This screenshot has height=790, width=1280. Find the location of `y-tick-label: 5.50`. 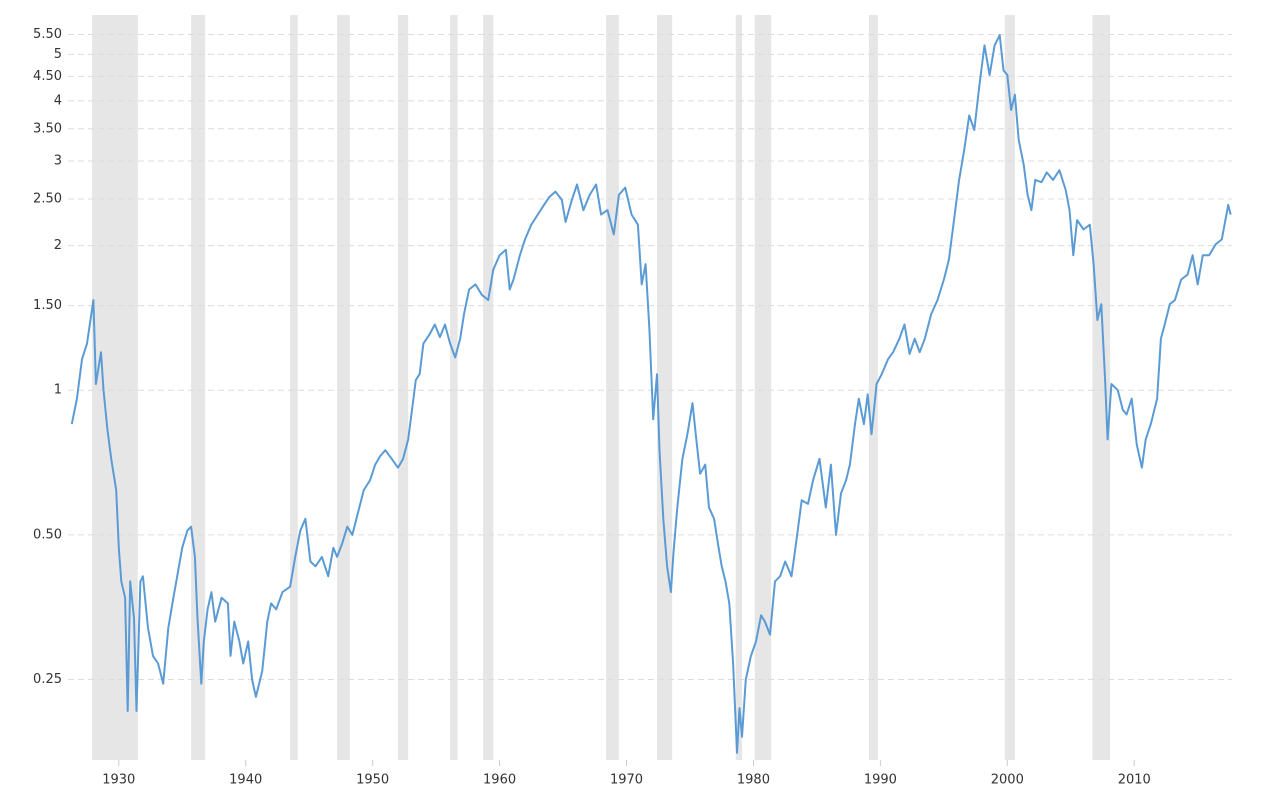

y-tick-label: 5.50 is located at coordinates (47, 34).